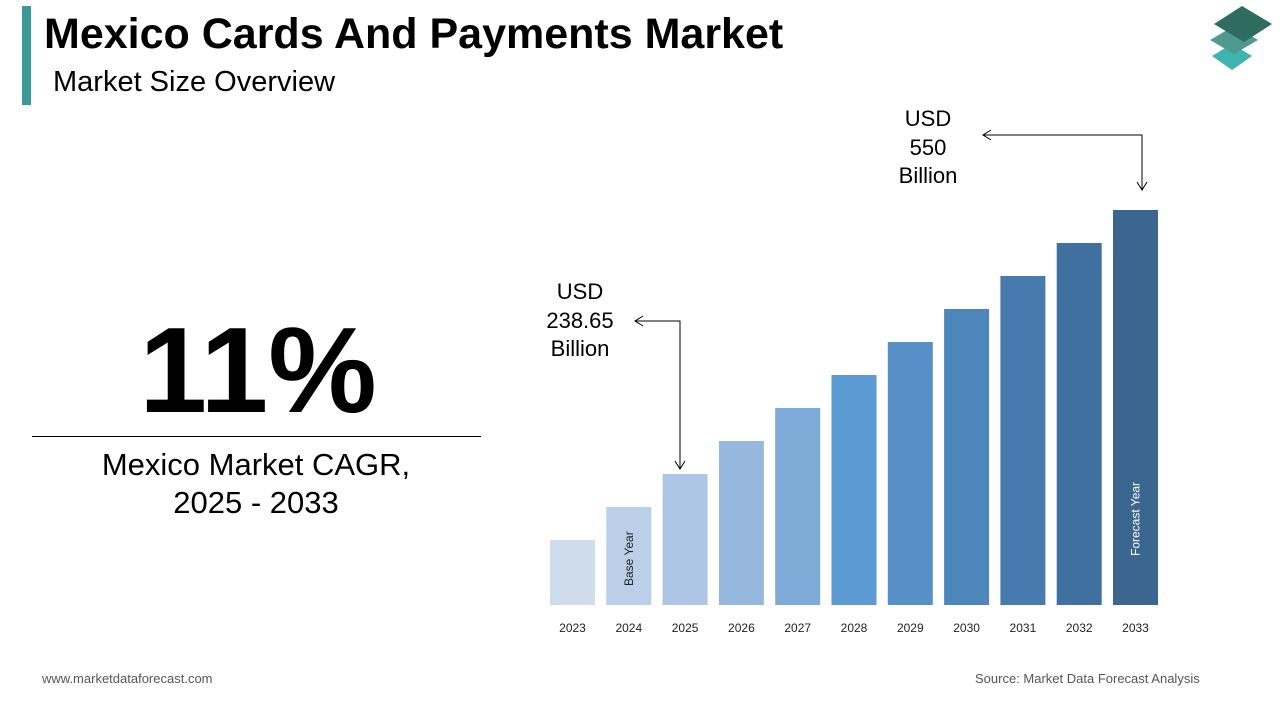 The height and width of the screenshot is (720, 1280). What do you see at coordinates (967, 457) in the screenshot?
I see `bar-2030` at bounding box center [967, 457].